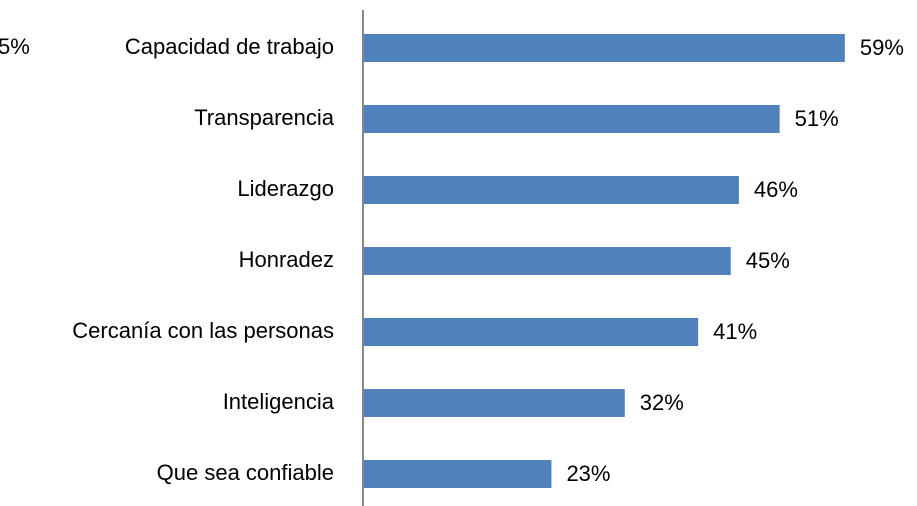 The width and height of the screenshot is (917, 506). Describe the element at coordinates (735, 331) in the screenshot. I see `data-label: 41%` at that location.